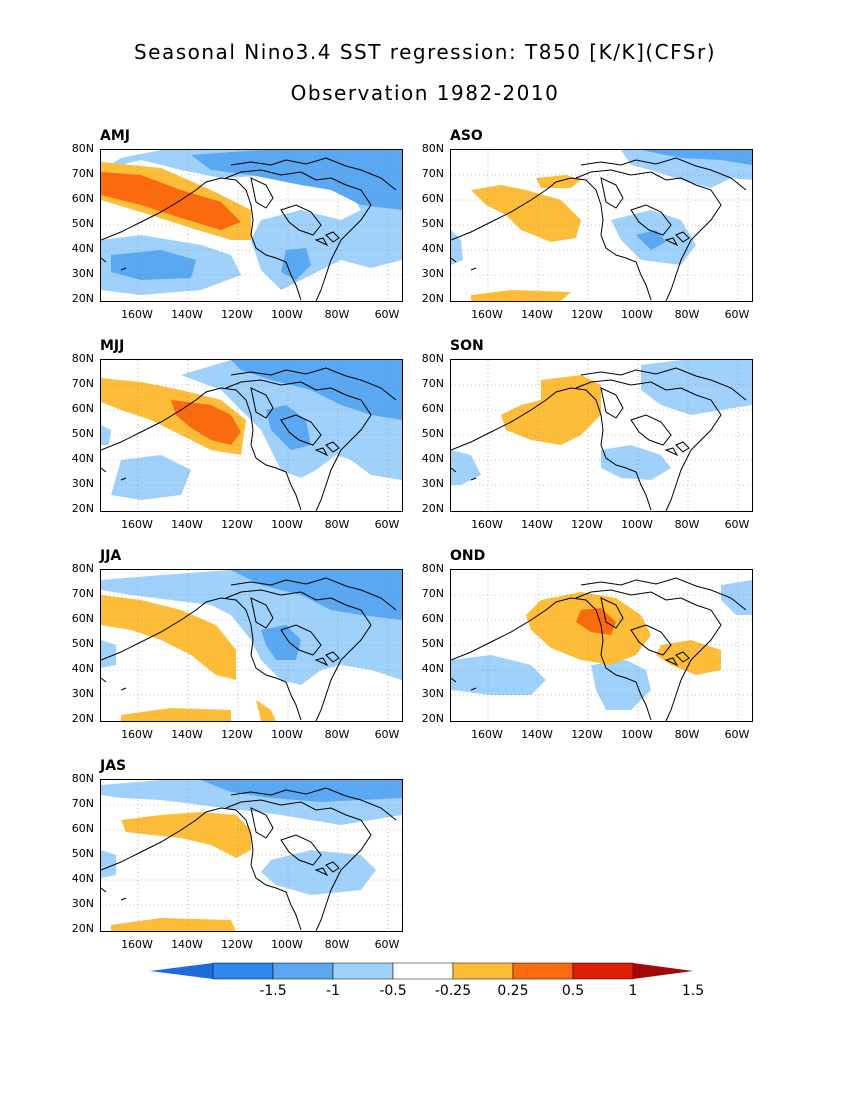 This screenshot has height=1100, width=850. What do you see at coordinates (333, 991) in the screenshot?
I see `colorbar-tick-label: -1` at bounding box center [333, 991].